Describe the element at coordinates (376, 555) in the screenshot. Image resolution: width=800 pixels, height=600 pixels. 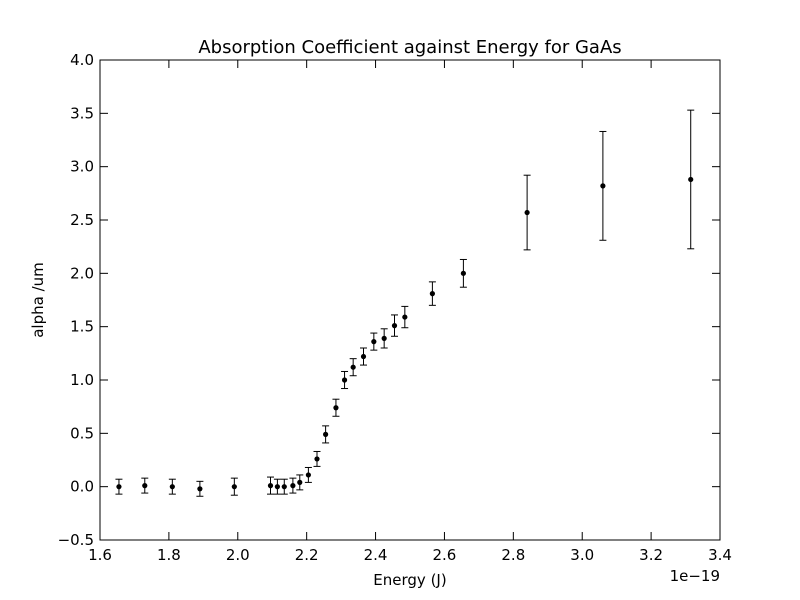
I see `x-tick-label: 2.4` at that location.